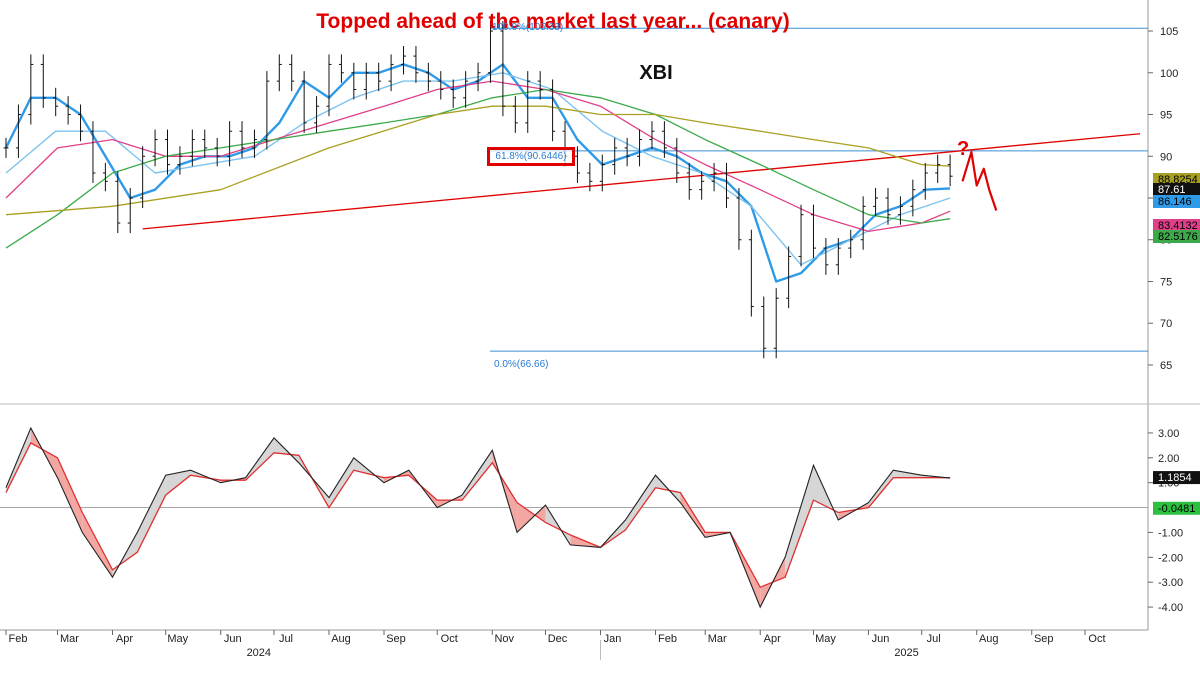 This screenshot has height=680, width=1200. What do you see at coordinates (558, 639) in the screenshot?
I see `month-label: Dec` at bounding box center [558, 639].